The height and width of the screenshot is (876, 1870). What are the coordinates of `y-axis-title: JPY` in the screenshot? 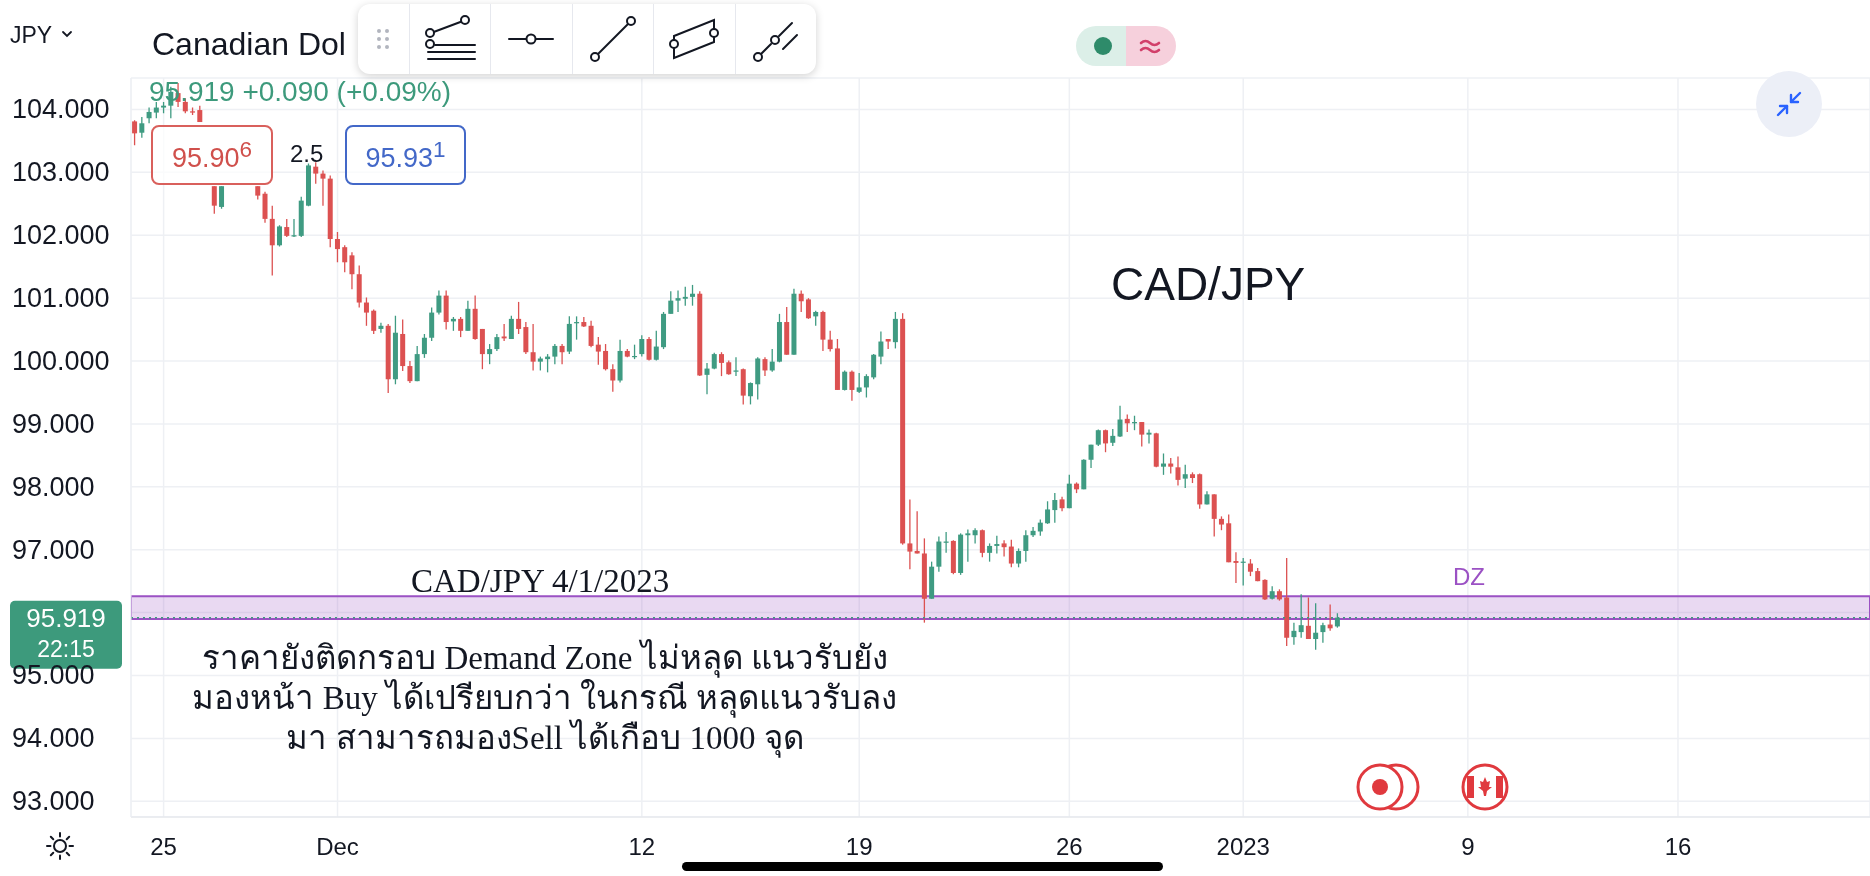 It's located at (31, 35).